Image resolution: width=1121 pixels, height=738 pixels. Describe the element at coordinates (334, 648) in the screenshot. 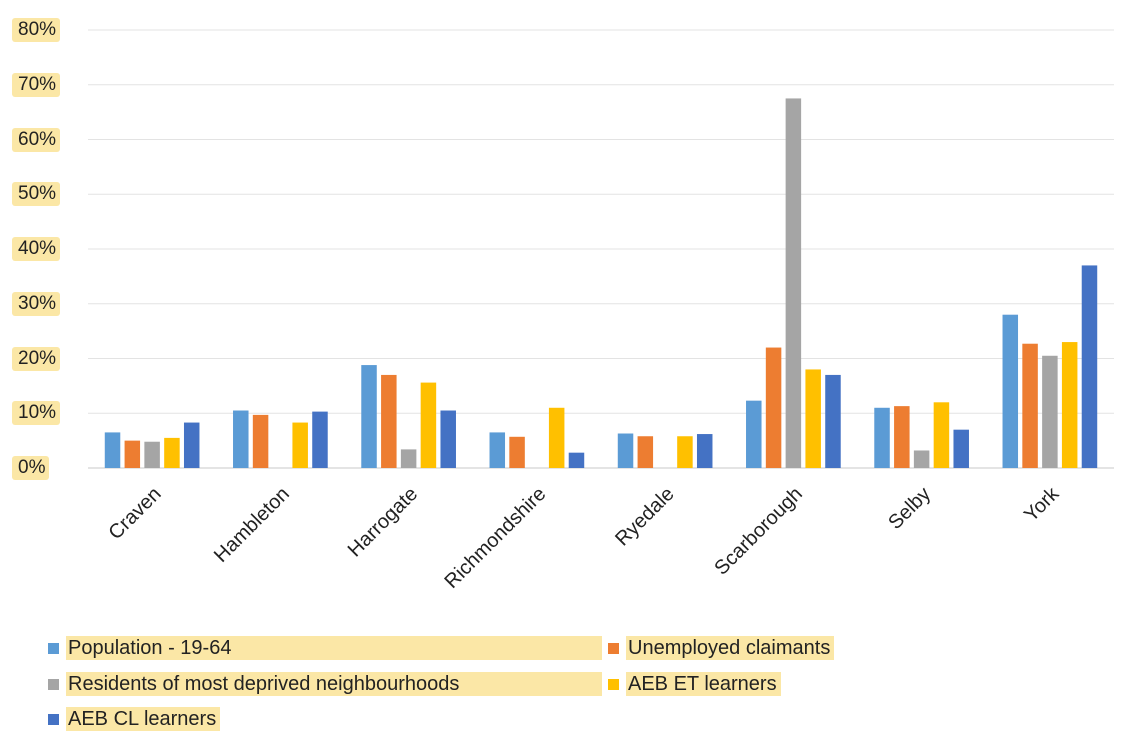

I see `legend-label: Population - 19-64` at that location.